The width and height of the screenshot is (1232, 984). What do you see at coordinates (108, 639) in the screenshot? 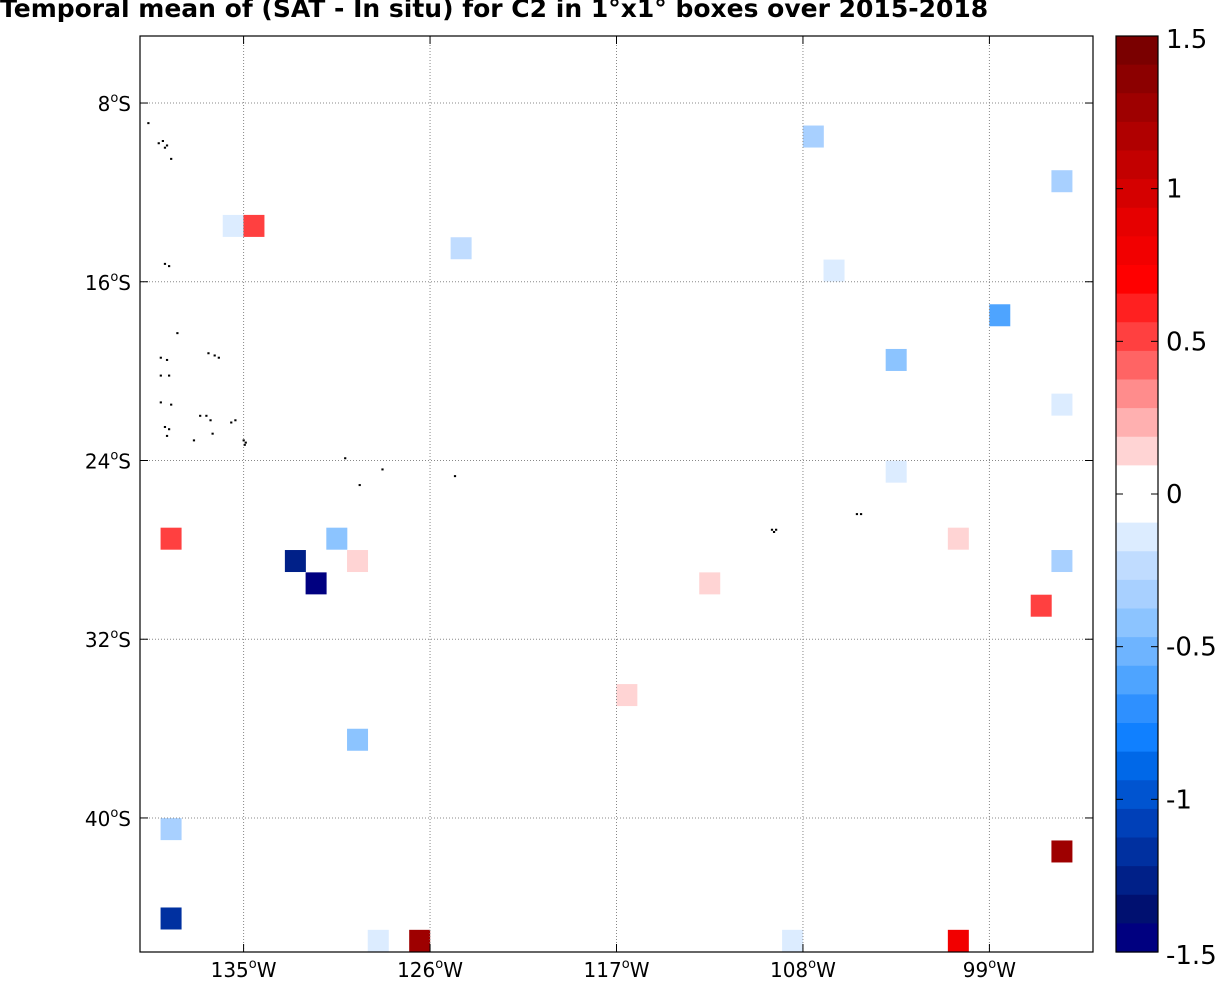
I see `y-tick-label: 32oS` at bounding box center [108, 639].